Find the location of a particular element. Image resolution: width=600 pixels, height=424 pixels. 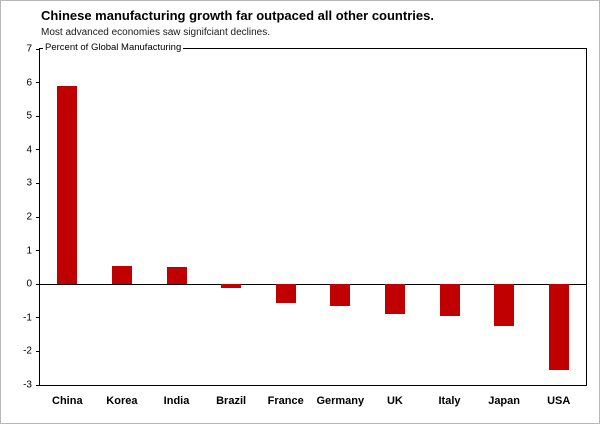

y-tick-label: 0 is located at coordinates (29, 284).